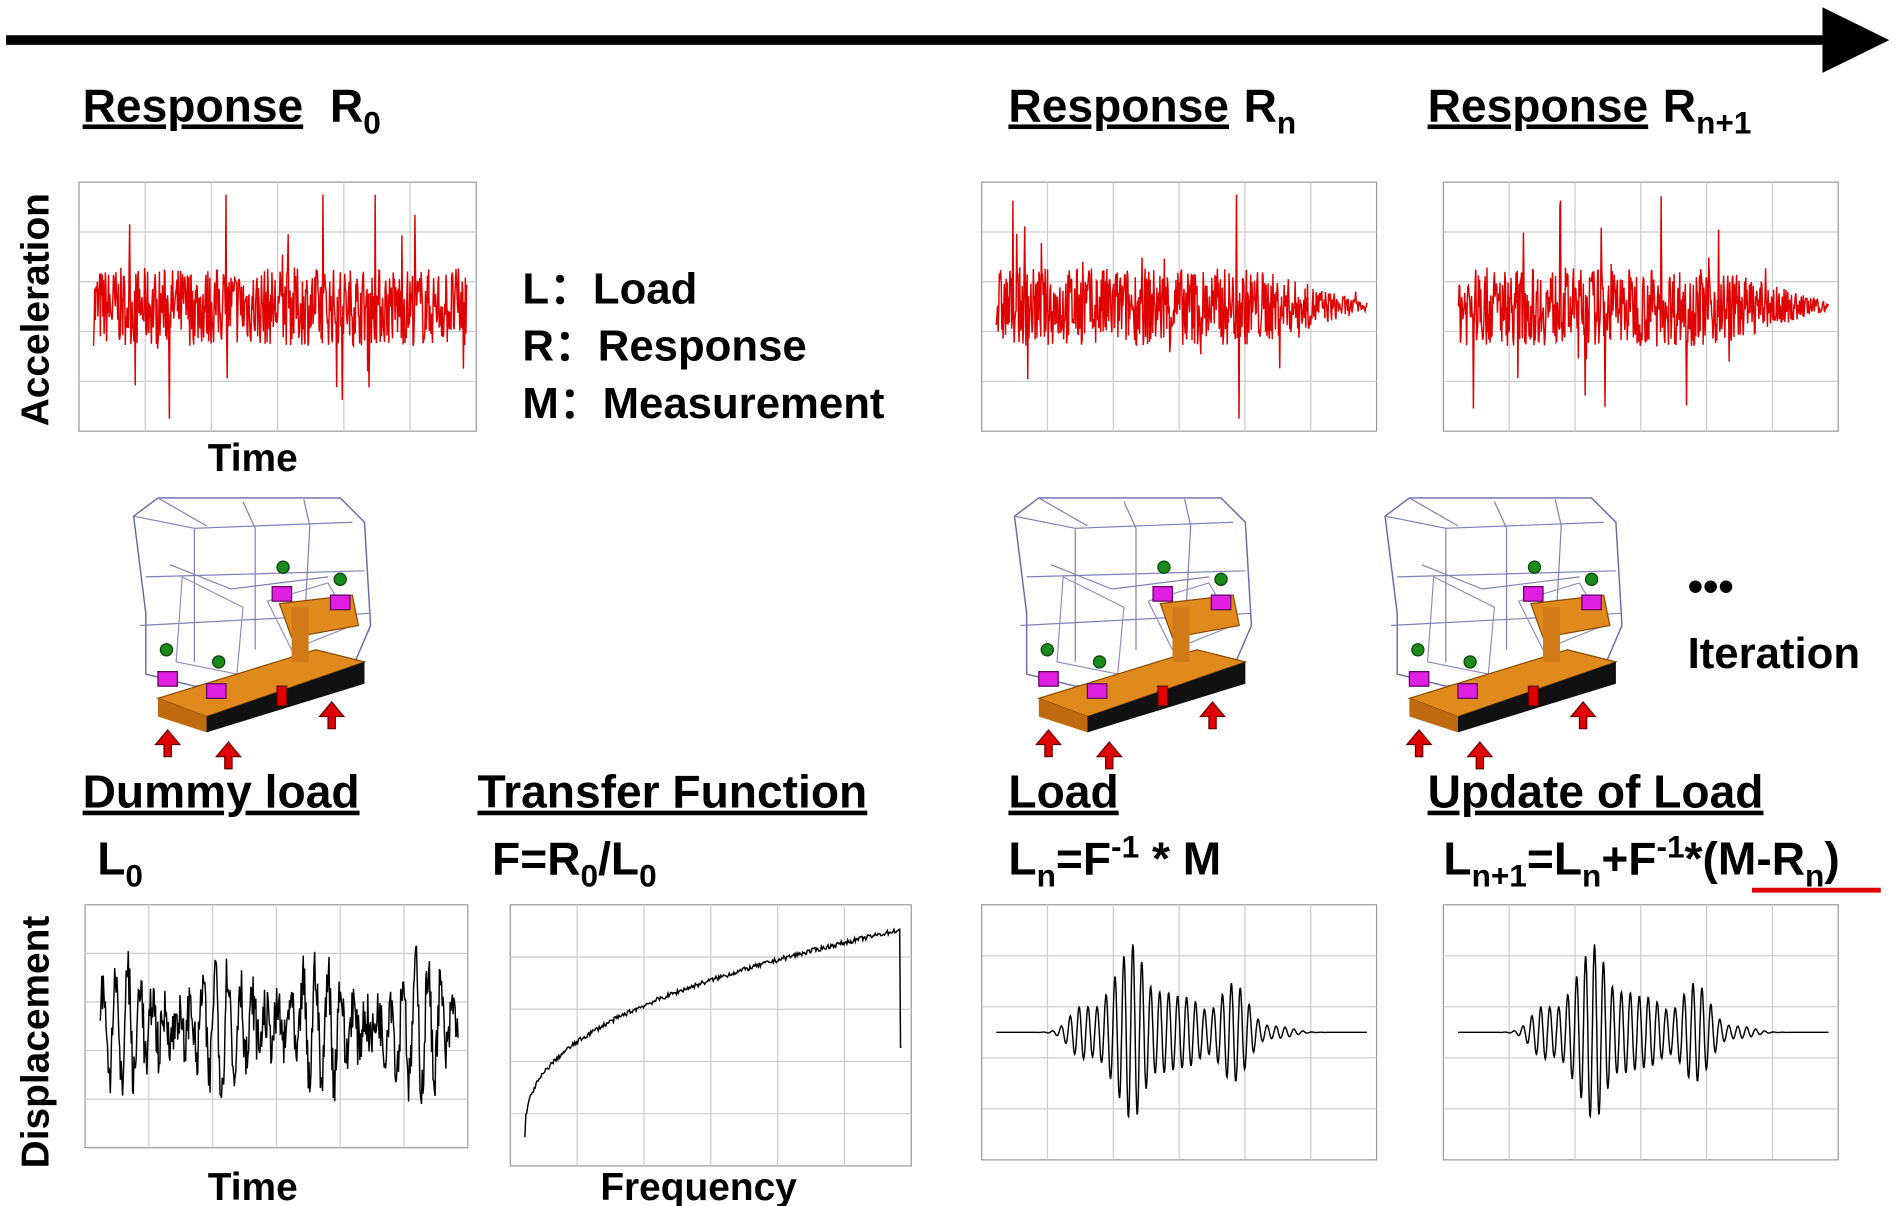 The height and width of the screenshot is (1206, 1899). I want to click on f-sub: n+1, so click(1499, 876).